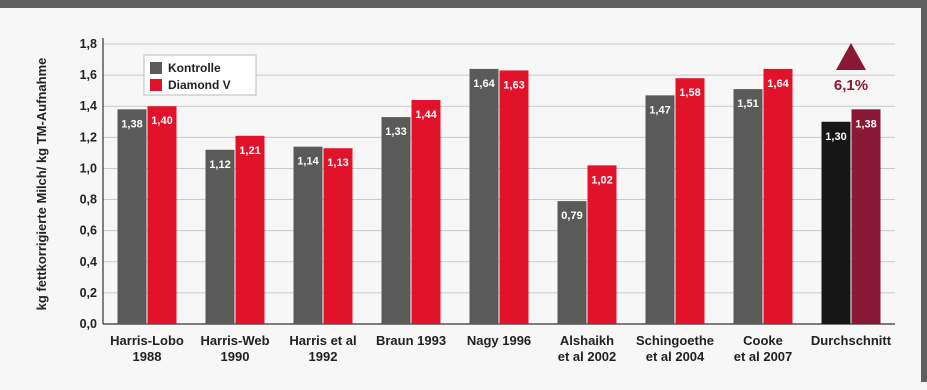 This screenshot has height=390, width=927. What do you see at coordinates (571, 216) in the screenshot?
I see `bar-value-label: 0,79` at bounding box center [571, 216].